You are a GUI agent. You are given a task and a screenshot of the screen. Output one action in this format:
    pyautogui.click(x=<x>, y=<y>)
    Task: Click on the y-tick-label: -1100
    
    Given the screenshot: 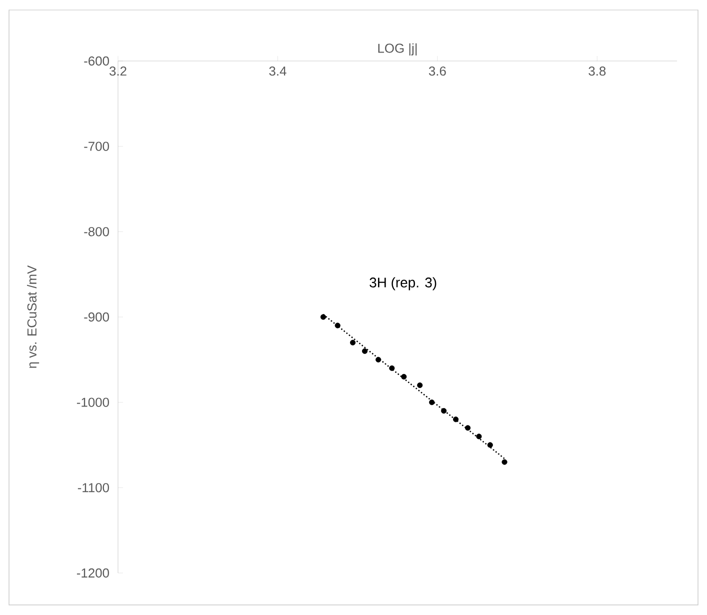 What is the action you would take?
    pyautogui.click(x=94, y=487)
    